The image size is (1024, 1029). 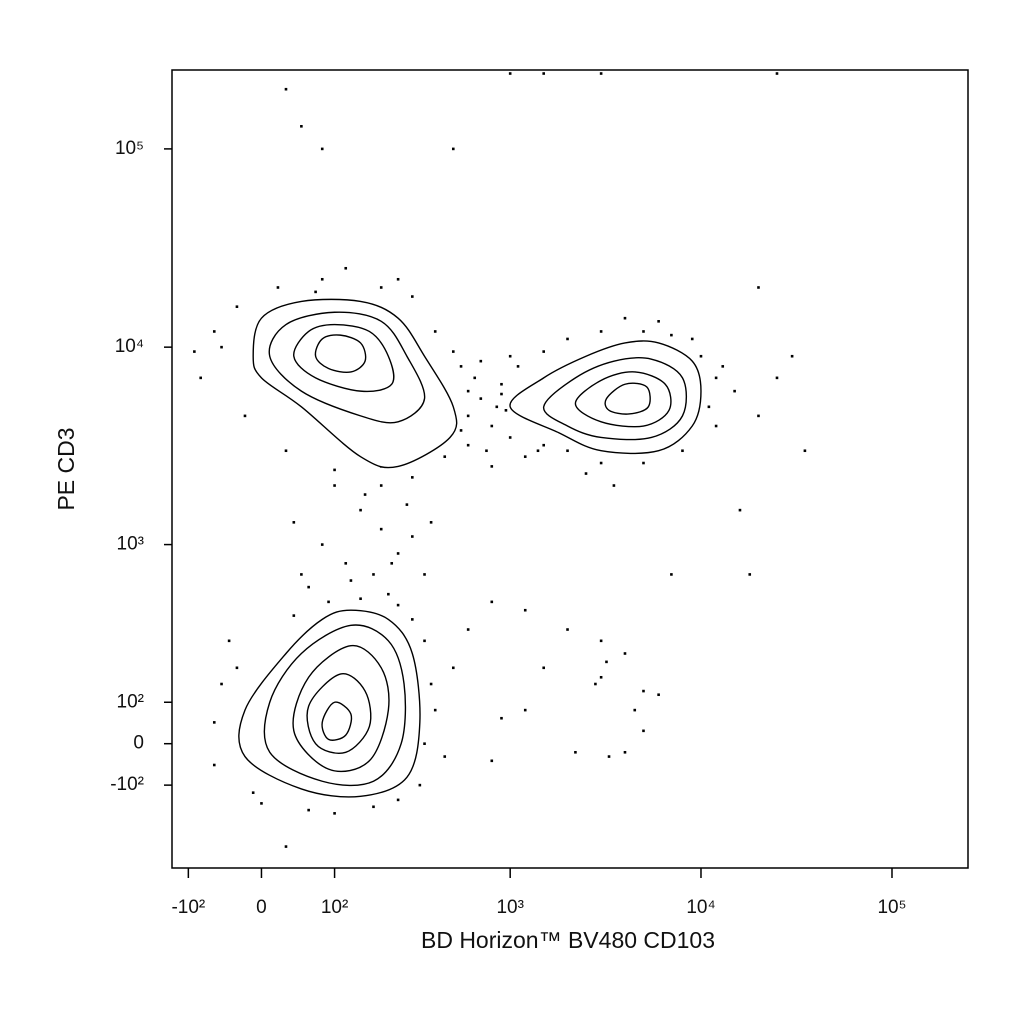 What do you see at coordinates (334, 907) in the screenshot?
I see `x-tick-label: 10²` at bounding box center [334, 907].